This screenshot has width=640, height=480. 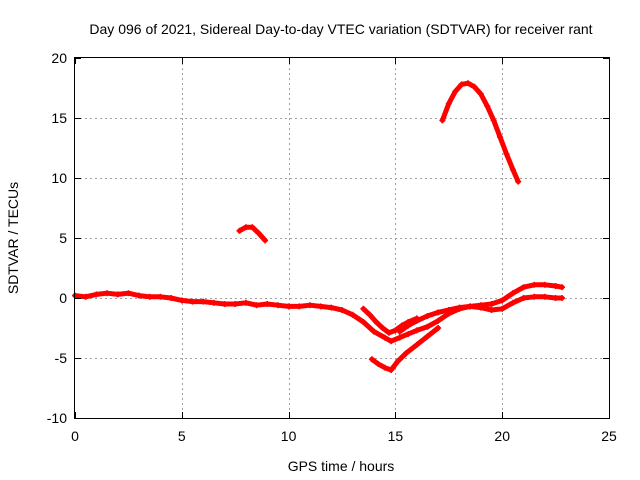 I want to click on x-tick-label: 5, so click(x=182, y=436).